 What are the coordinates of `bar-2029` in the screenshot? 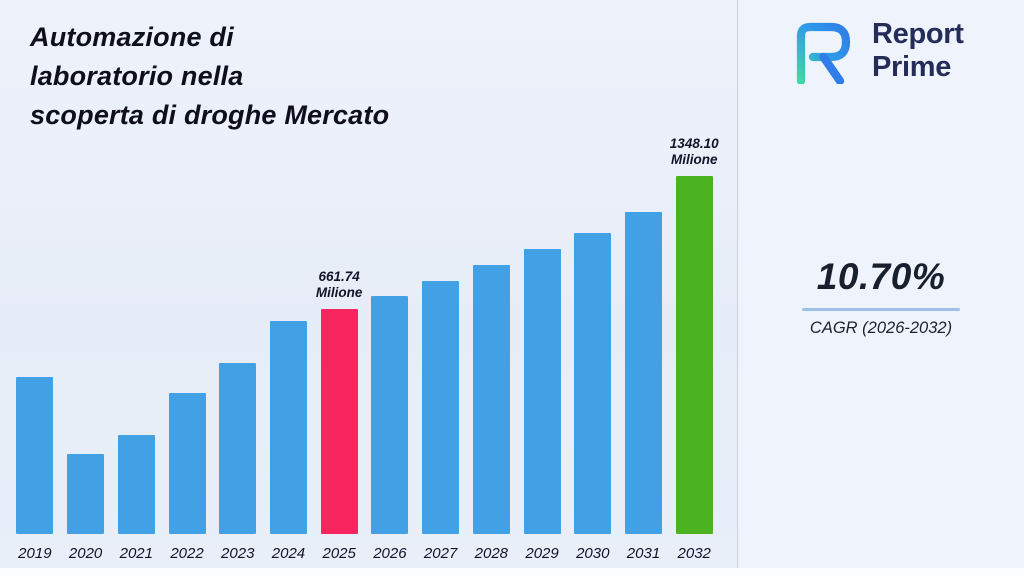 It's located at (542, 391).